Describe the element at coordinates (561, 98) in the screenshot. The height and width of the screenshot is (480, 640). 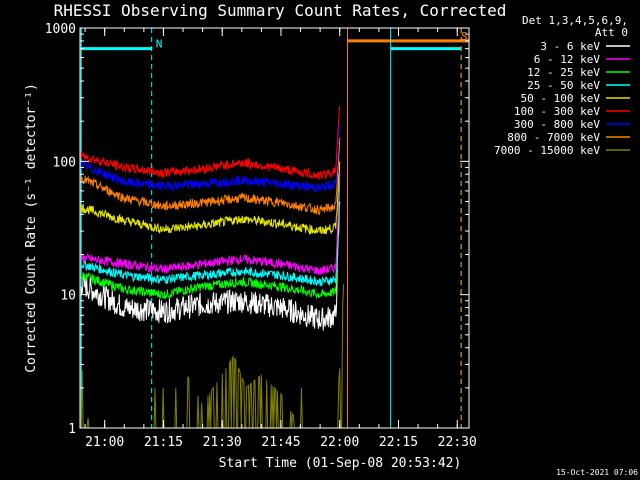
I see `legend-label-4: 50 - 100 keV` at that location.